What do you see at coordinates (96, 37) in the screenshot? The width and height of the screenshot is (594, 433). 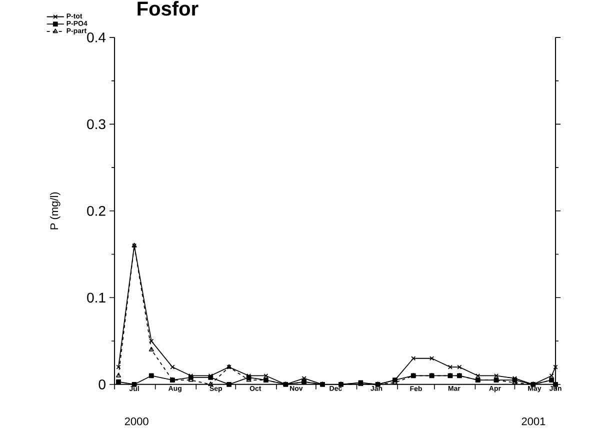 I see `y-tick-label: 0.4` at bounding box center [96, 37].